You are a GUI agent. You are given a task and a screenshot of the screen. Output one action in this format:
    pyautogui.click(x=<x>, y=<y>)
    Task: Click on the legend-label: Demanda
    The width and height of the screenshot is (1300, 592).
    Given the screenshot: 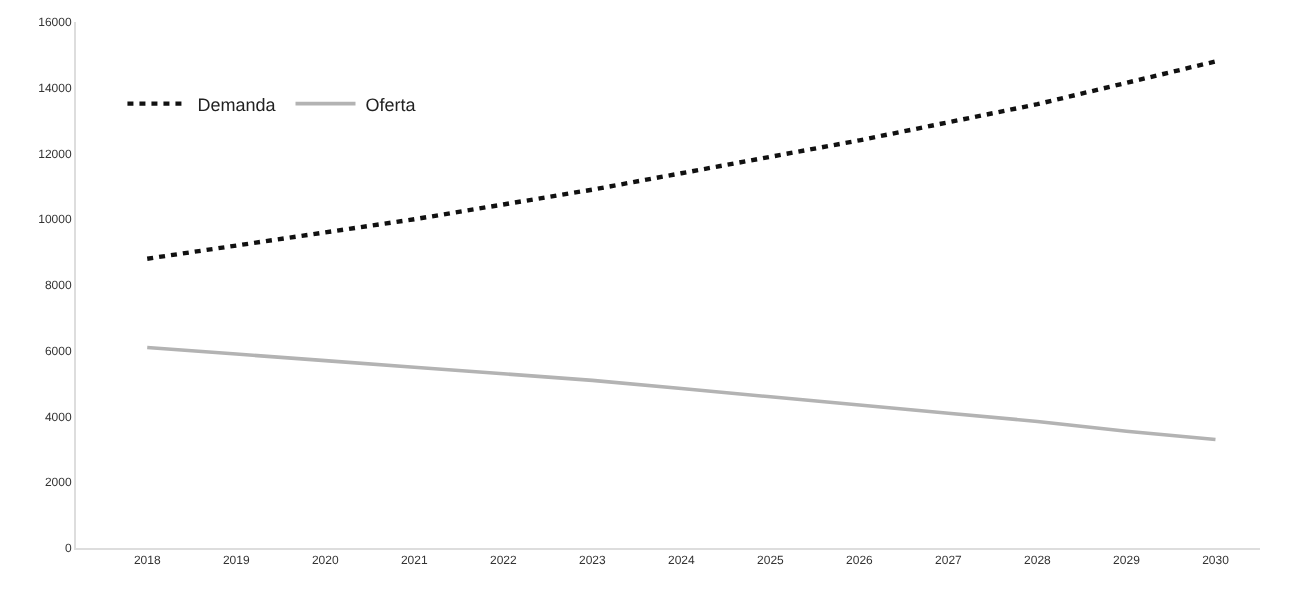 What is the action you would take?
    pyautogui.click(x=236, y=104)
    